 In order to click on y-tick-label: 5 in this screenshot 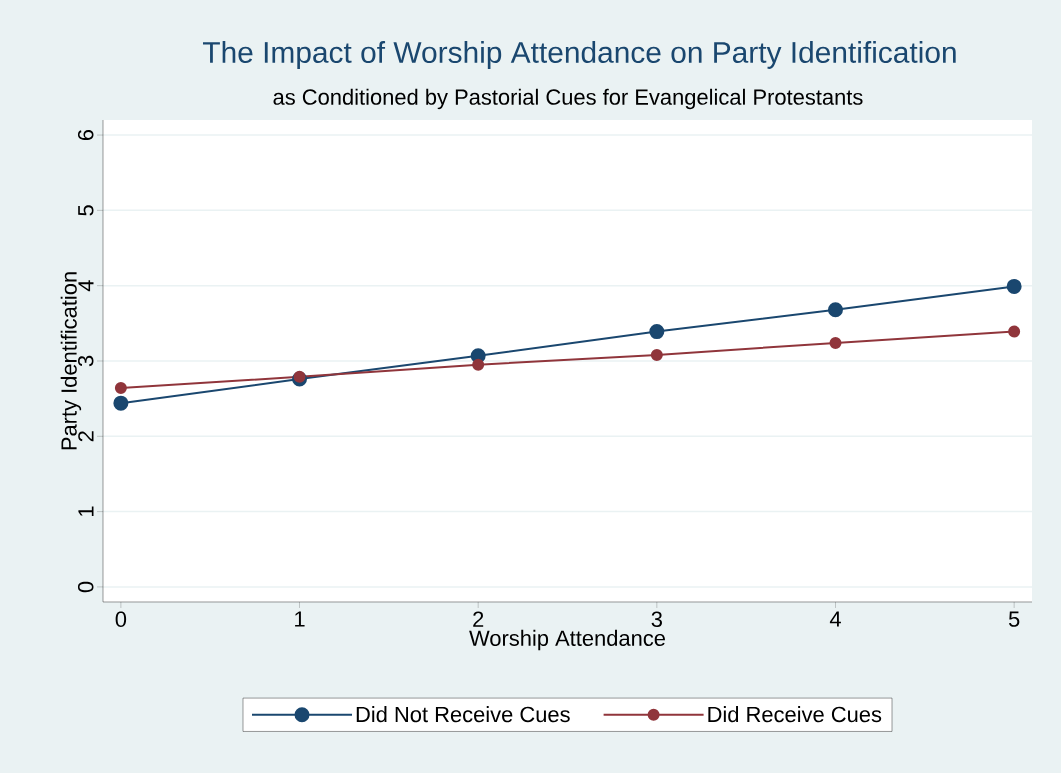, I will do `click(86, 210)`.